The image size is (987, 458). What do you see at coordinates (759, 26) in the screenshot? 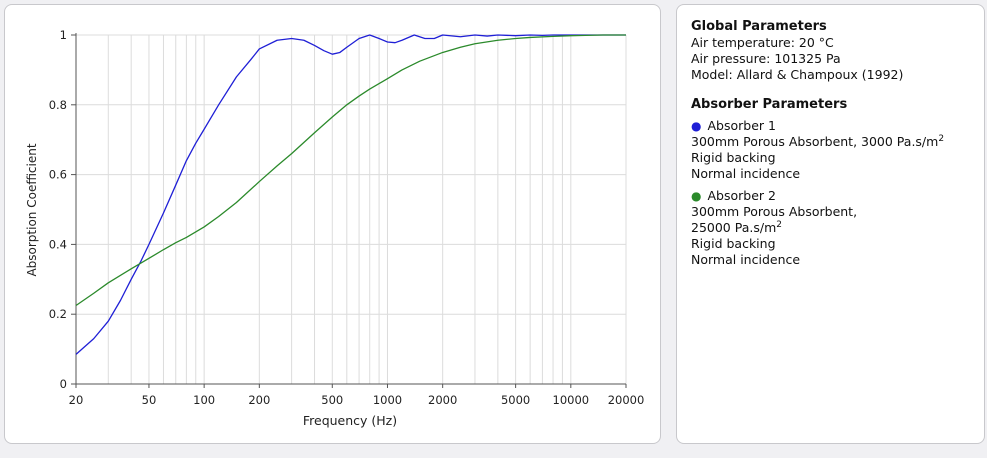
I see `global-parameters-heading: Global Parameters` at bounding box center [759, 26].